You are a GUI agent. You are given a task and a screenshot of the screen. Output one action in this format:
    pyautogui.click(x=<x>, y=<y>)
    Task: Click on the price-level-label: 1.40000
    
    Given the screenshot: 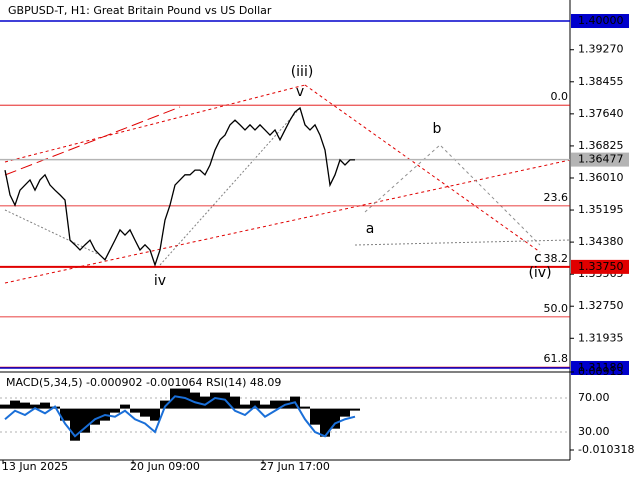 What is the action you would take?
    pyautogui.click(x=601, y=20)
    